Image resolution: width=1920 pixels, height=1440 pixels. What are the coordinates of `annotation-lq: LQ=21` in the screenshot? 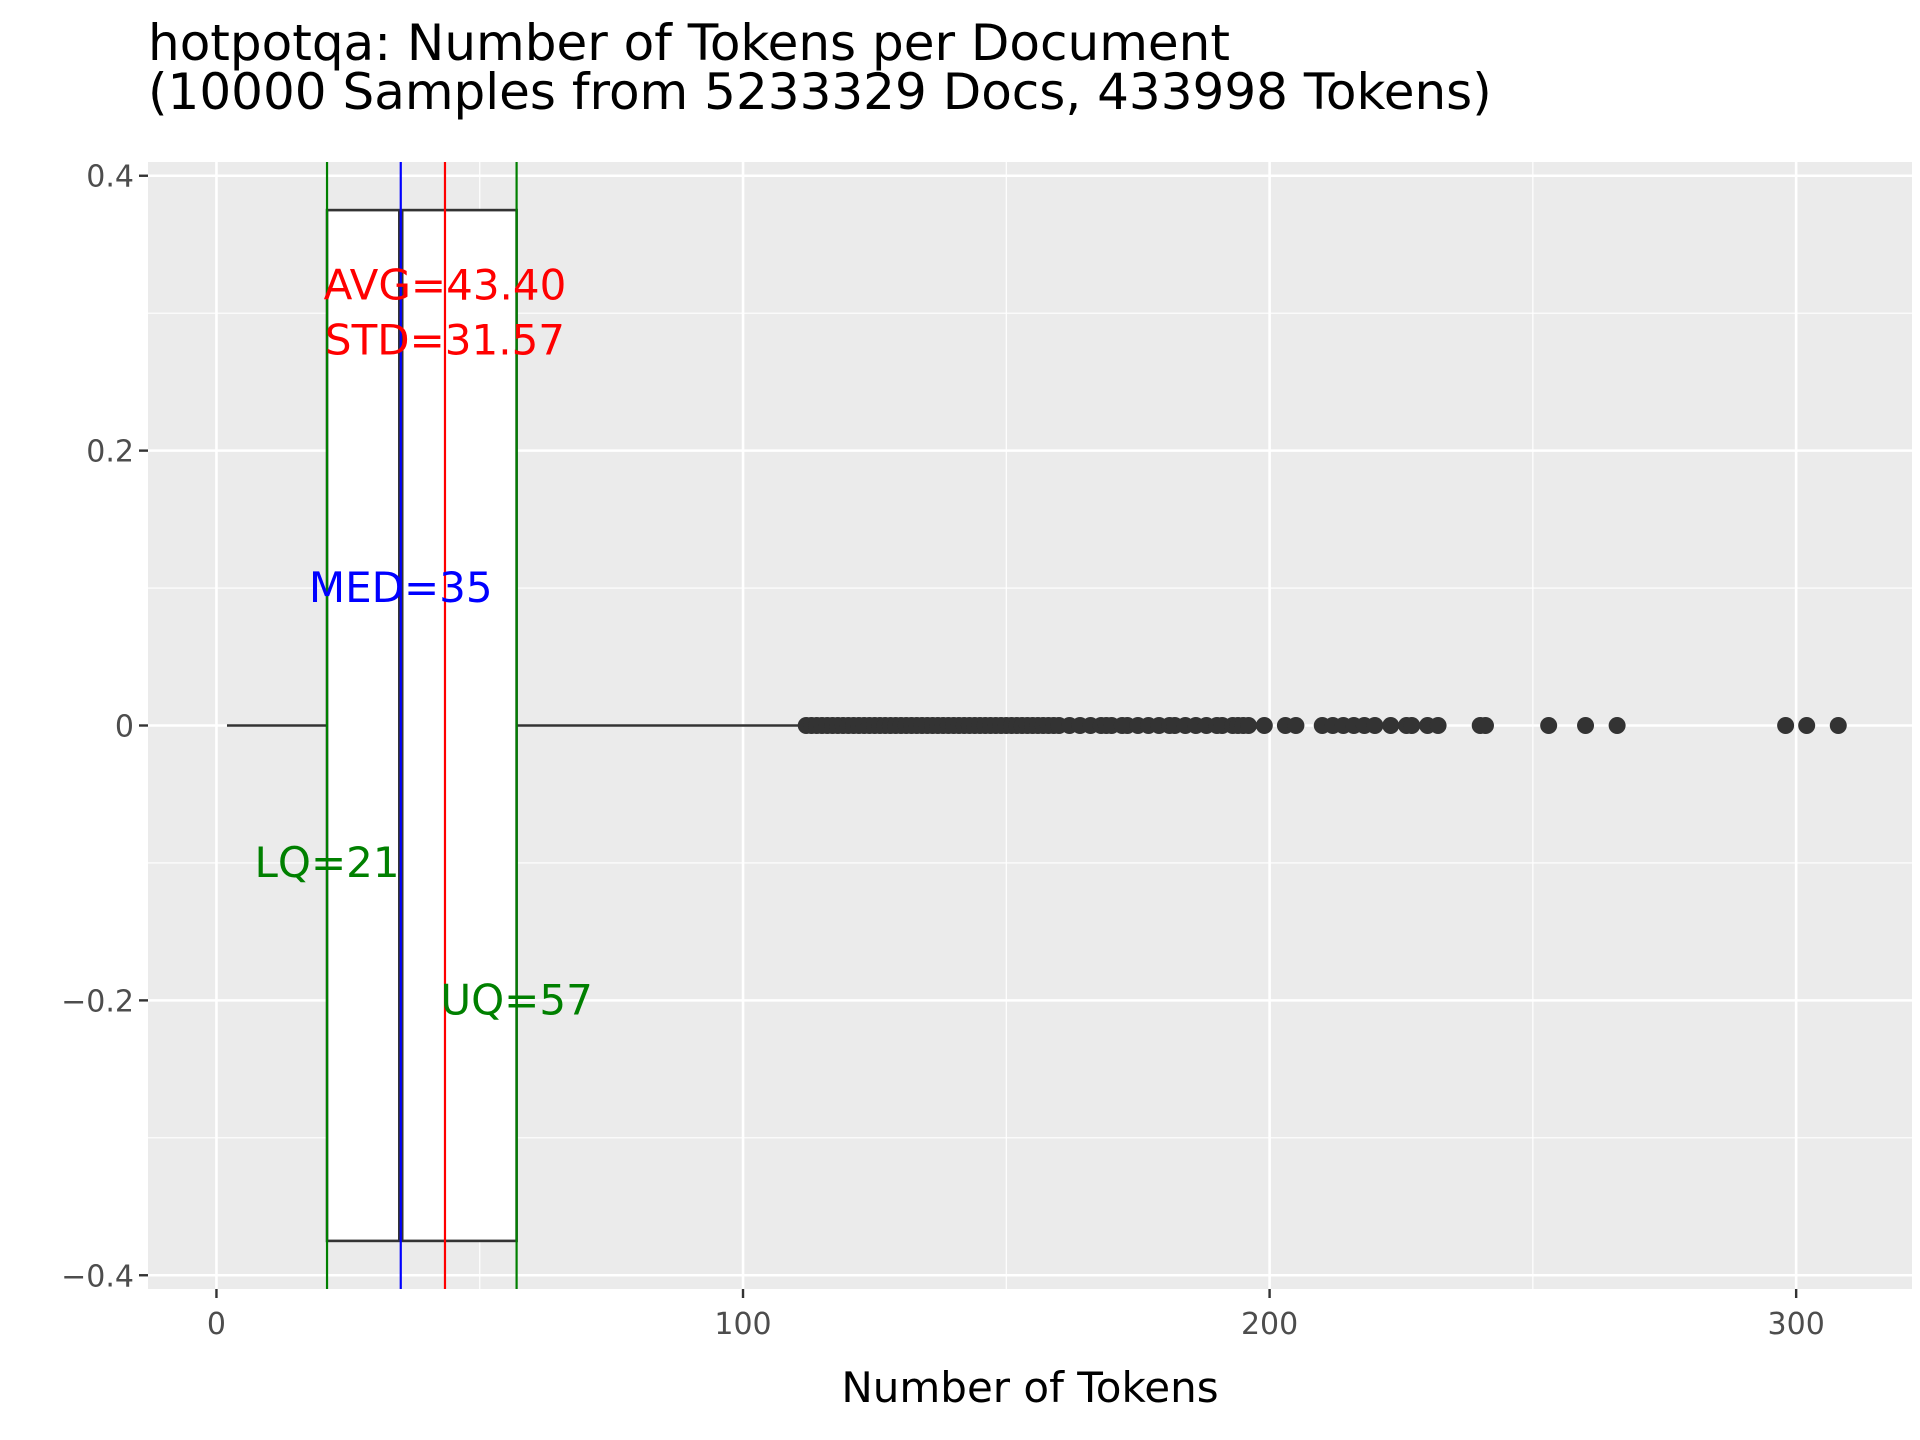 It's located at (326, 862).